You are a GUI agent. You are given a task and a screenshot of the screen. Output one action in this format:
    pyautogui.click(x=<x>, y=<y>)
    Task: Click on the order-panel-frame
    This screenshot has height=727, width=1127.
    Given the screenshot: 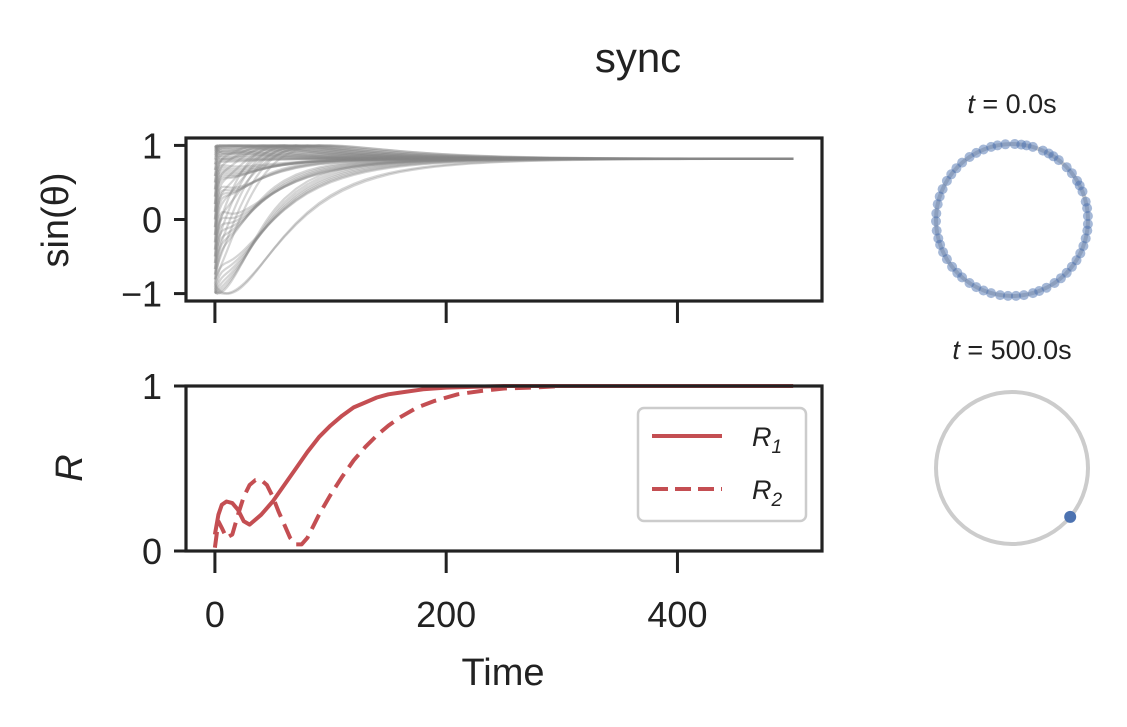 What is the action you would take?
    pyautogui.click(x=504, y=468)
    